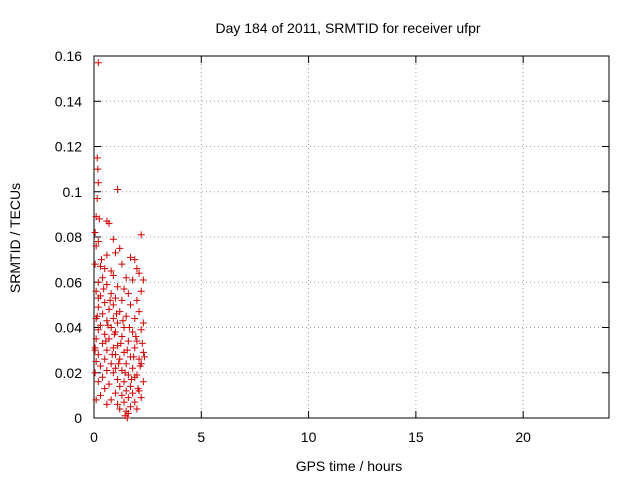 The width and height of the screenshot is (640, 480). I want to click on y-tick-label: 0.08, so click(68, 237).